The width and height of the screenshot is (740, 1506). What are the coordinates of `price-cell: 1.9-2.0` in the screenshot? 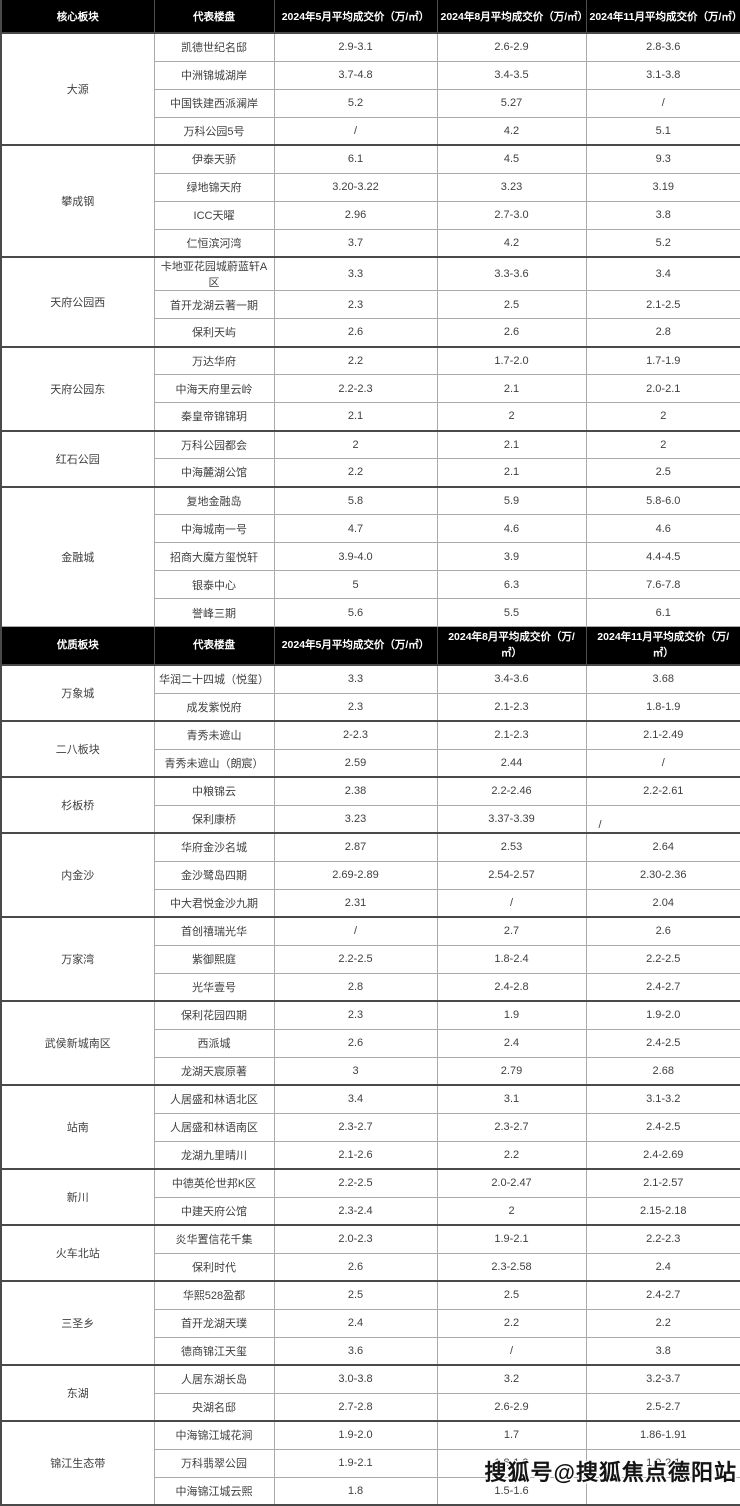 It's located at (662, 1015).